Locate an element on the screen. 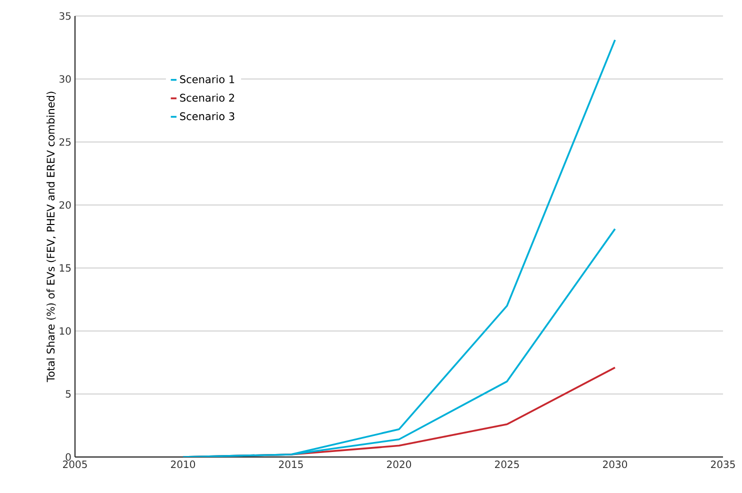  x-tick-label: 2005 is located at coordinates (75, 464).